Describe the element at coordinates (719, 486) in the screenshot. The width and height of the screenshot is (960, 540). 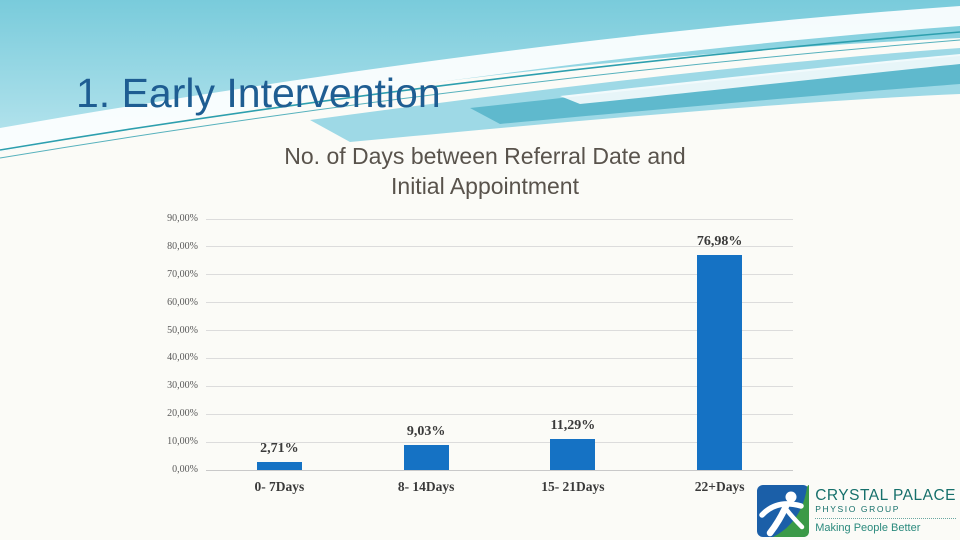
I see `x-axis-category-label: 22+Days` at that location.